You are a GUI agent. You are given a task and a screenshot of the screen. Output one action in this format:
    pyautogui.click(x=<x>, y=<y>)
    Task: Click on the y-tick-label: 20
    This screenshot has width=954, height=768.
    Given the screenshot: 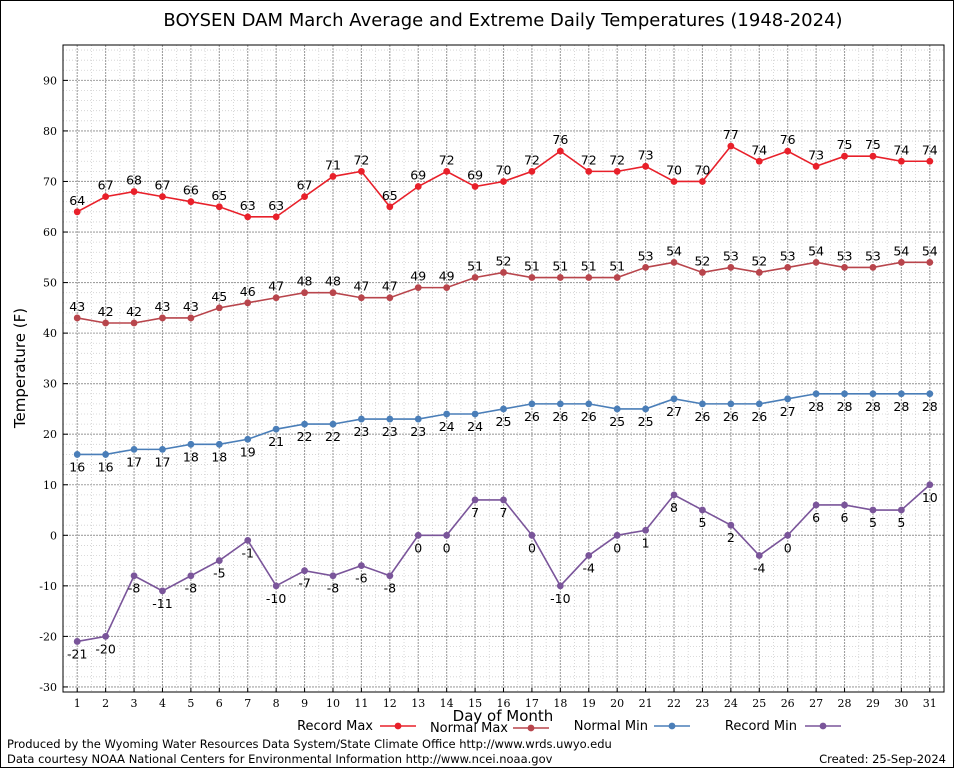 What is the action you would take?
    pyautogui.click(x=50, y=434)
    